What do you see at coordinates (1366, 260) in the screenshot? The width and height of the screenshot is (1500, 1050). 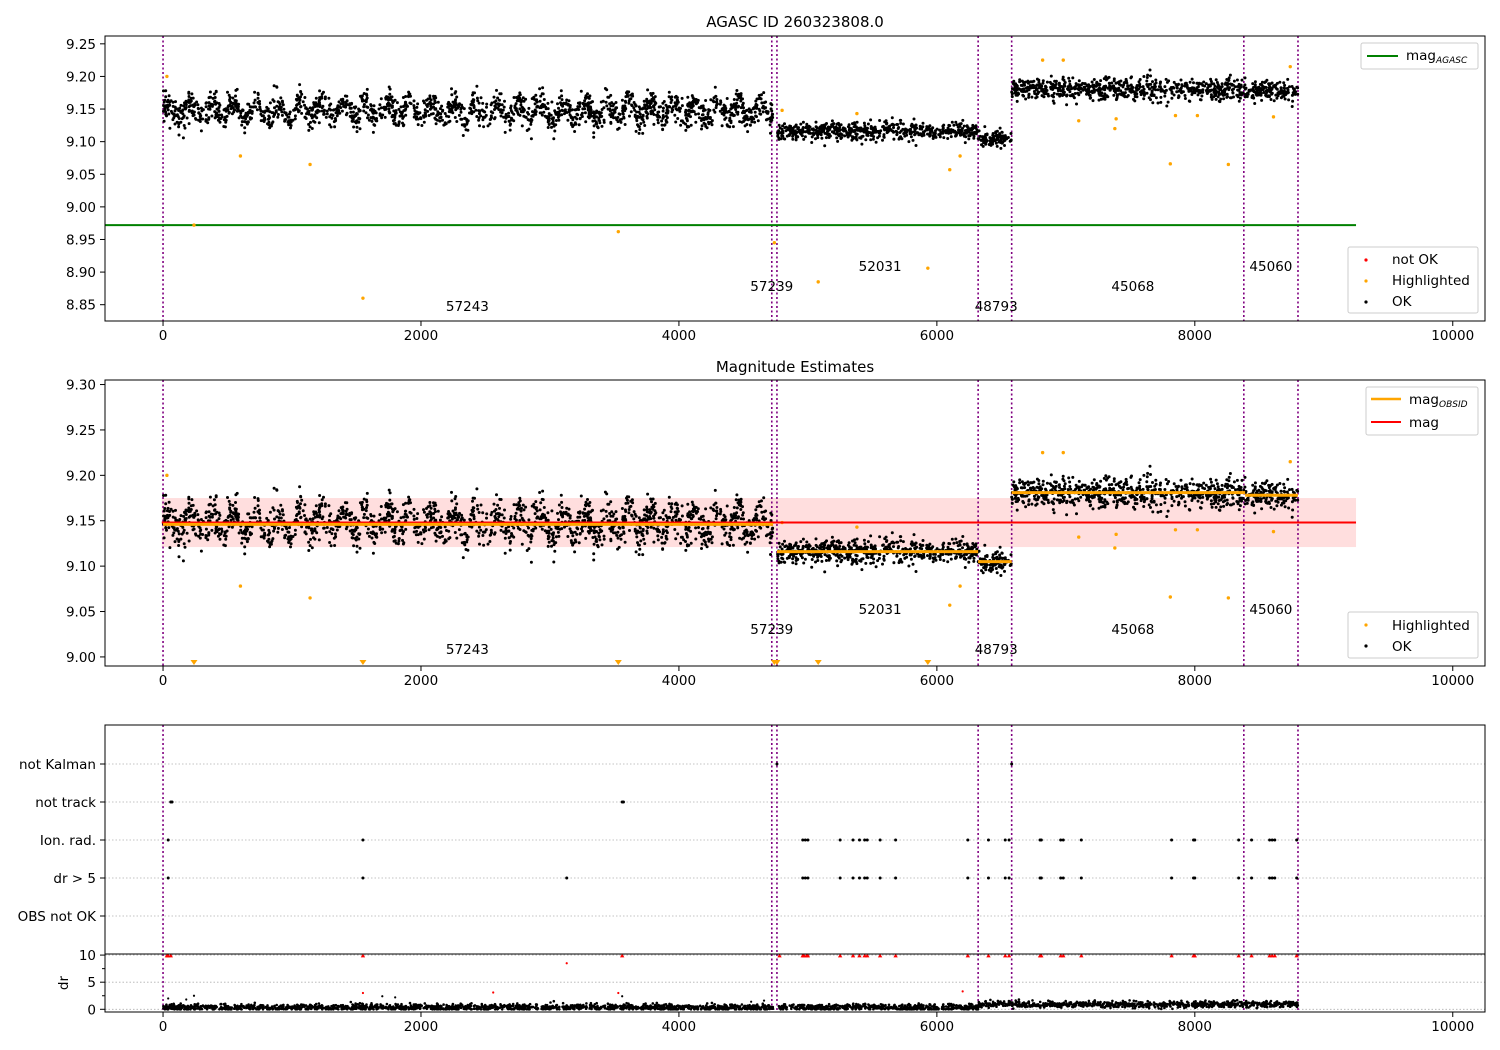 I see `legend-swatch-not-ok` at bounding box center [1366, 260].